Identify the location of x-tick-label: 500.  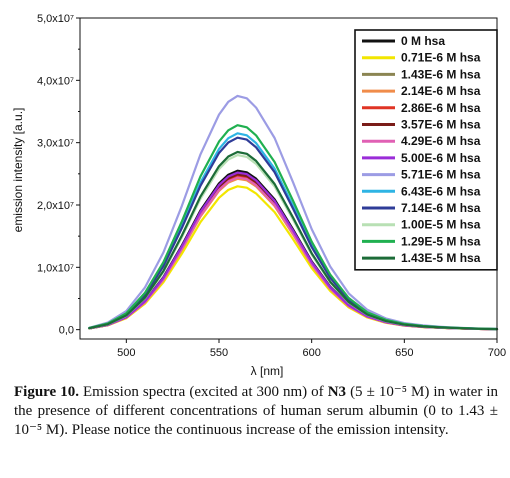
(126, 353).